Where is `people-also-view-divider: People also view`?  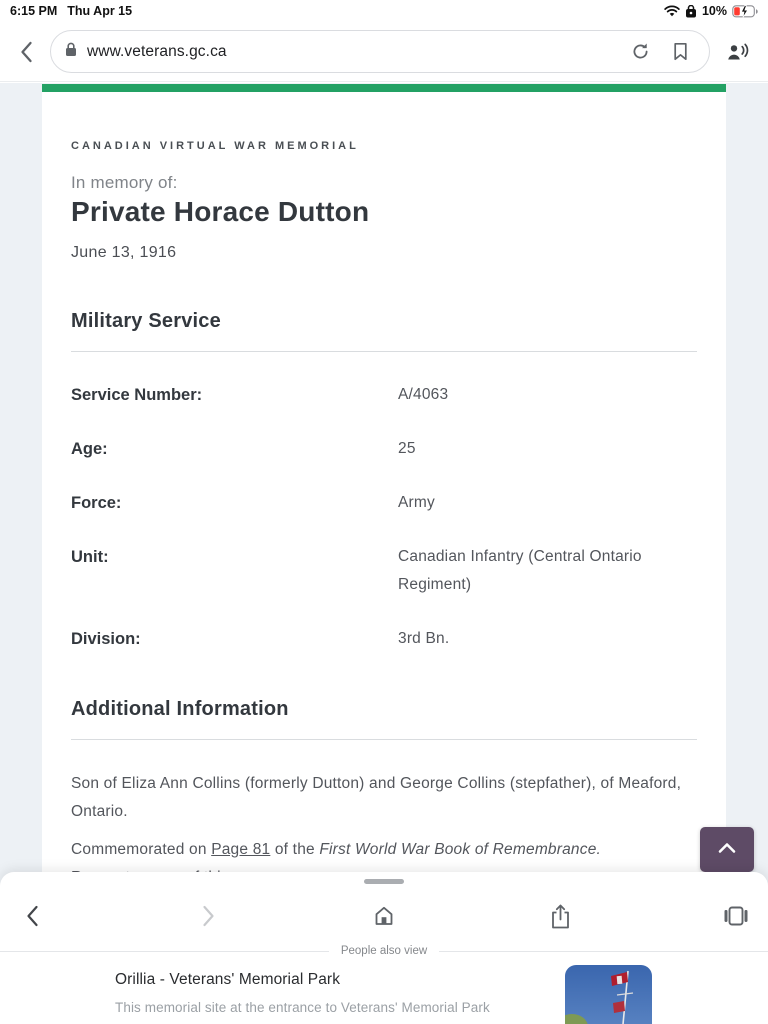 people-also-view-divider: People also view is located at coordinates (384, 951).